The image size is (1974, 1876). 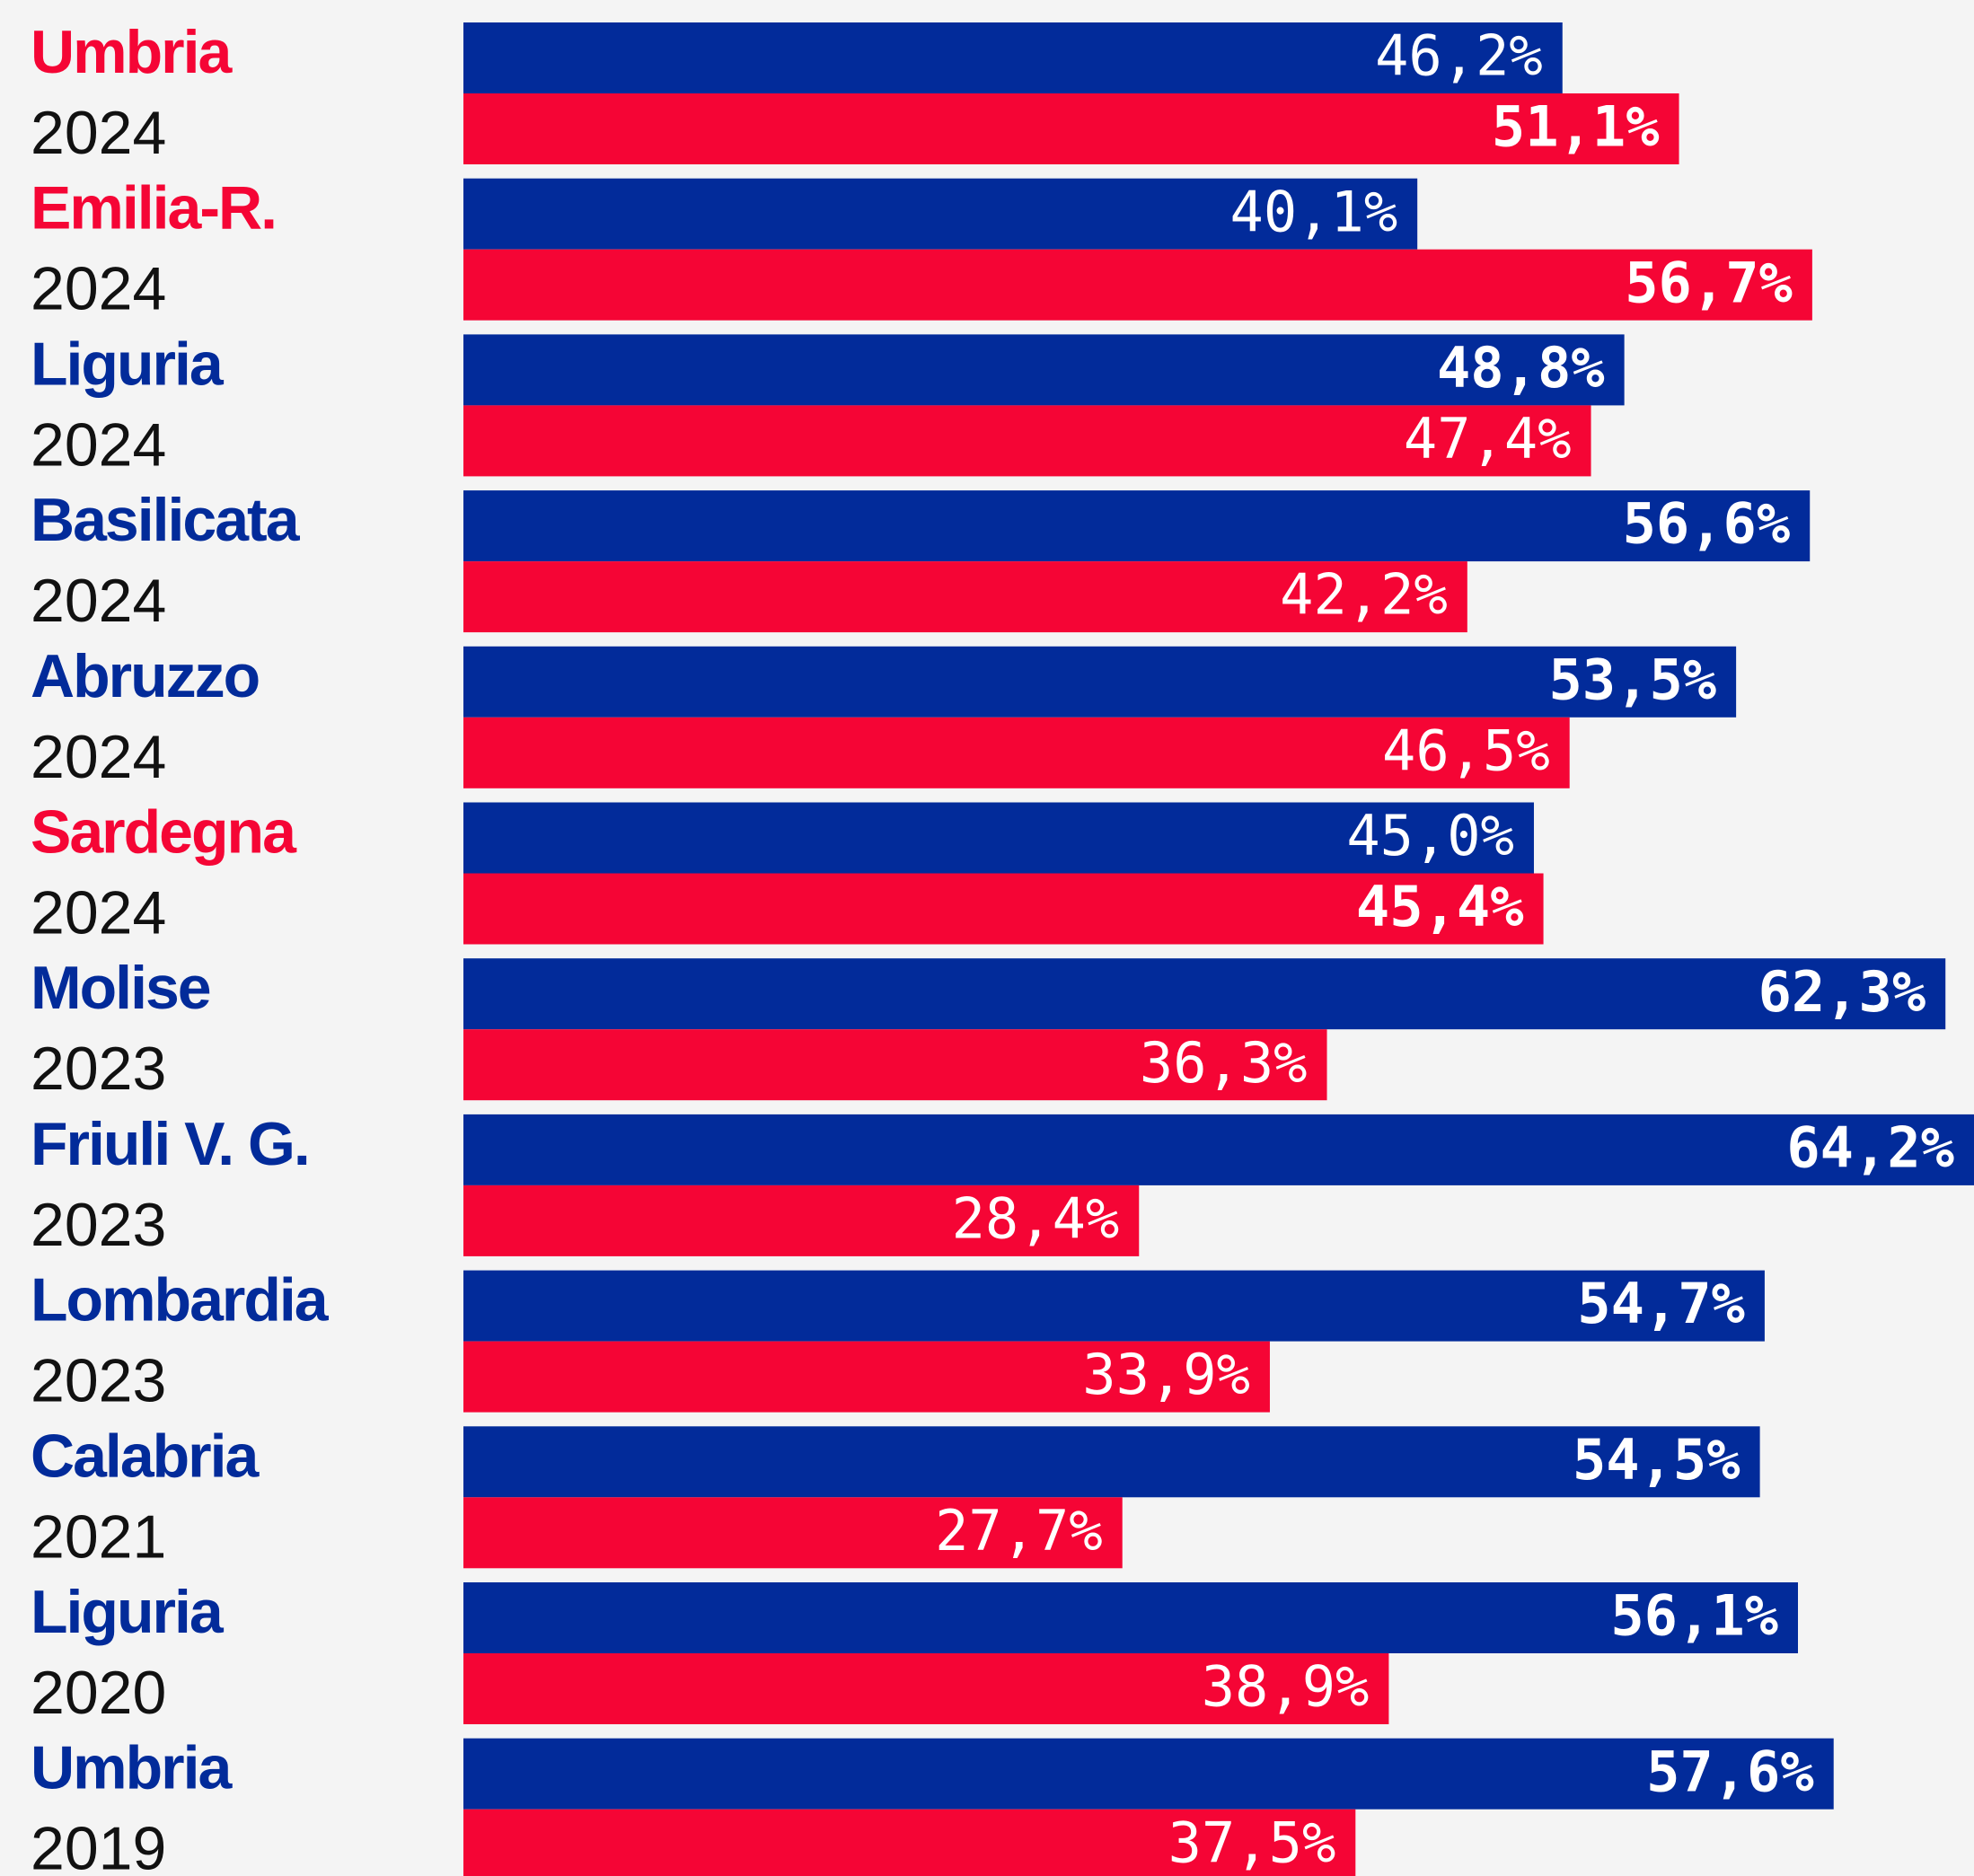 What do you see at coordinates (1870, 1147) in the screenshot?
I see `value-label: 64,2%` at bounding box center [1870, 1147].